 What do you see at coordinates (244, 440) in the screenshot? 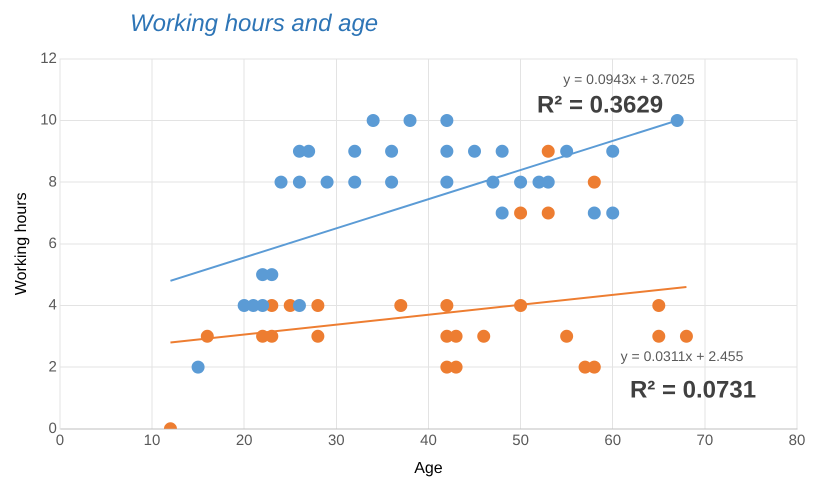
I see `x-tick-label: 20` at bounding box center [244, 440].